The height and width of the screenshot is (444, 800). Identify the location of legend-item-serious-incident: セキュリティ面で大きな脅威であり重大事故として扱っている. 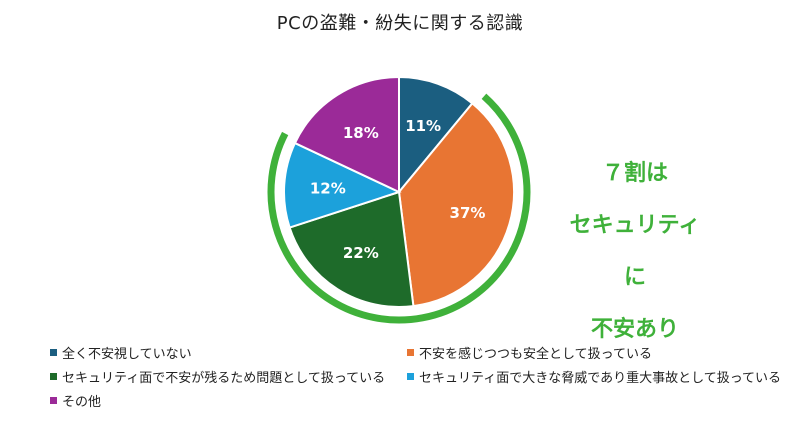
(594, 376).